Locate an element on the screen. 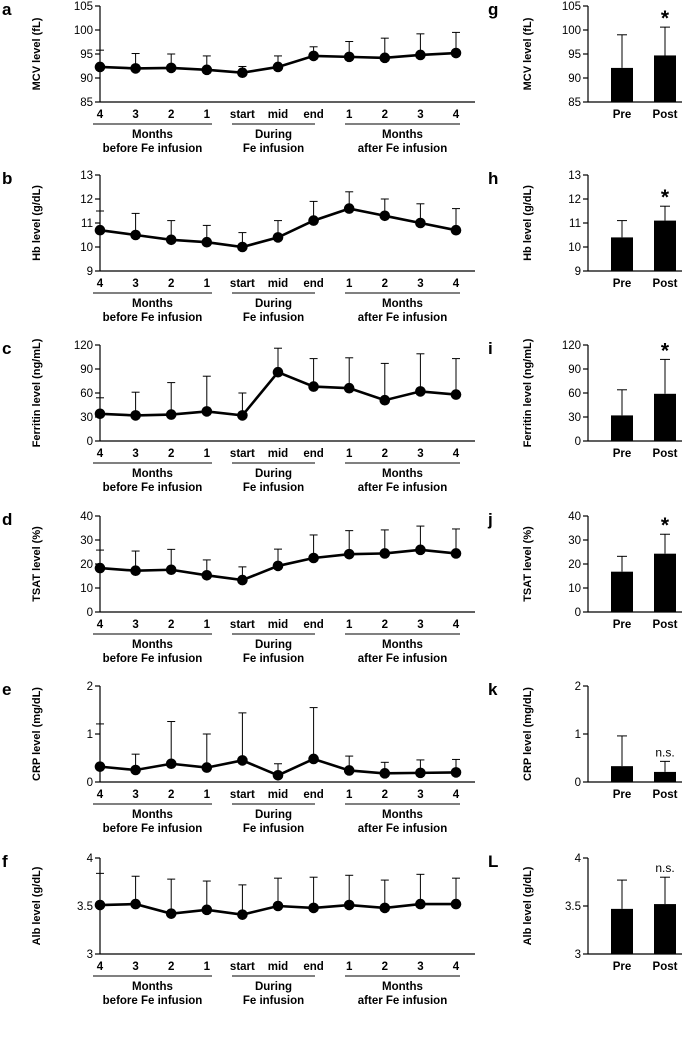 The width and height of the screenshot is (685, 1038). panel-label: e is located at coordinates (6, 689).